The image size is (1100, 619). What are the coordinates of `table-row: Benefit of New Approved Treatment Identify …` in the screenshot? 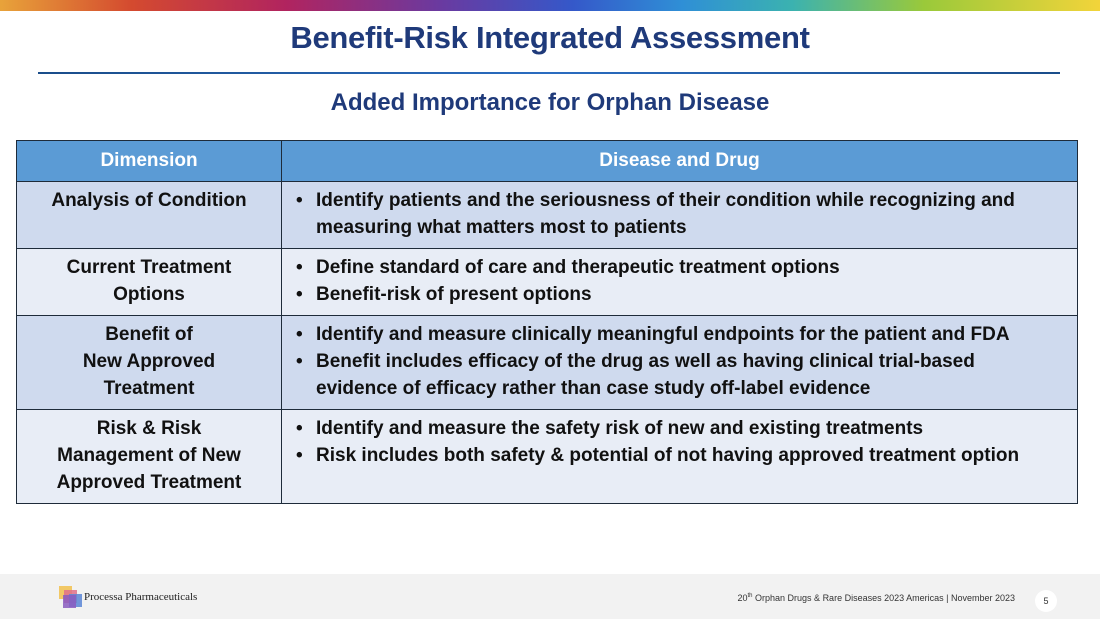 It's located at (547, 362).